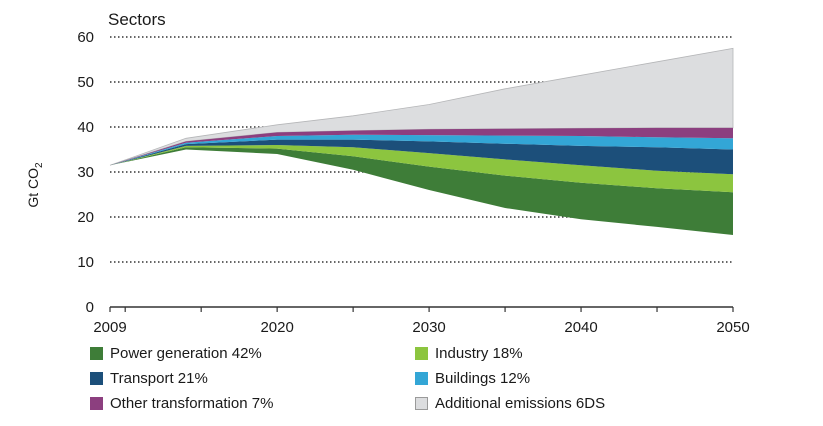  I want to click on y-tick-label: 30, so click(85, 172).